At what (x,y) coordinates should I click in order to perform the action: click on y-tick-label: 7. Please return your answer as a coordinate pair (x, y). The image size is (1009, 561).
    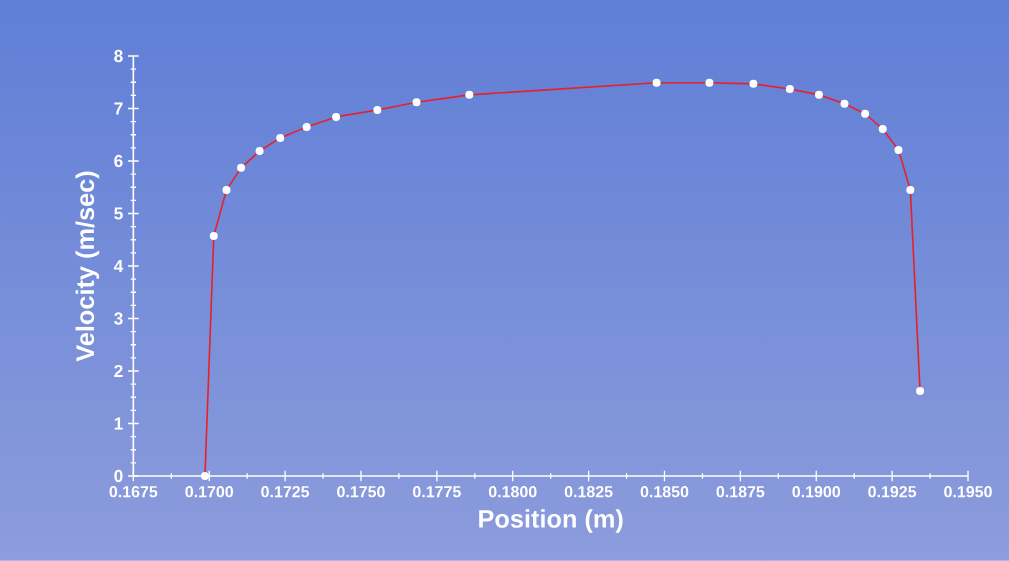
    Looking at the image, I should click on (118, 108).